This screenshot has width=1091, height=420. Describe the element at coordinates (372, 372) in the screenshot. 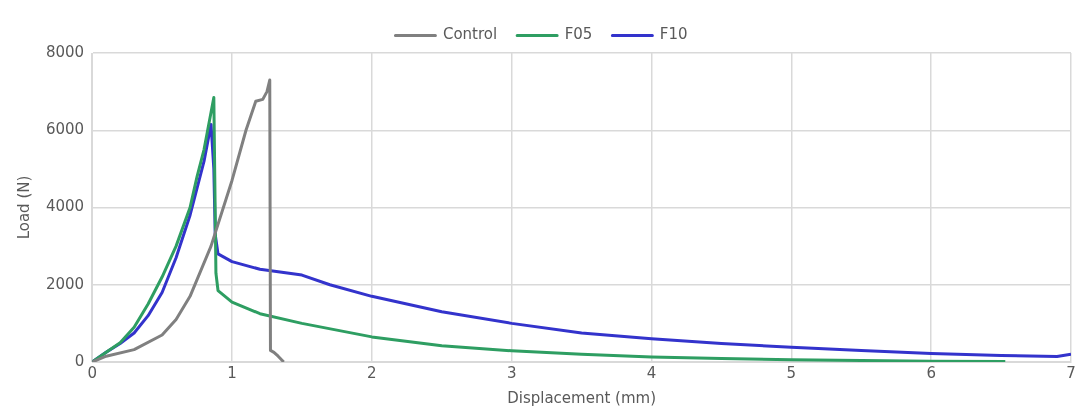

I see `x-tick-label: 2` at that location.